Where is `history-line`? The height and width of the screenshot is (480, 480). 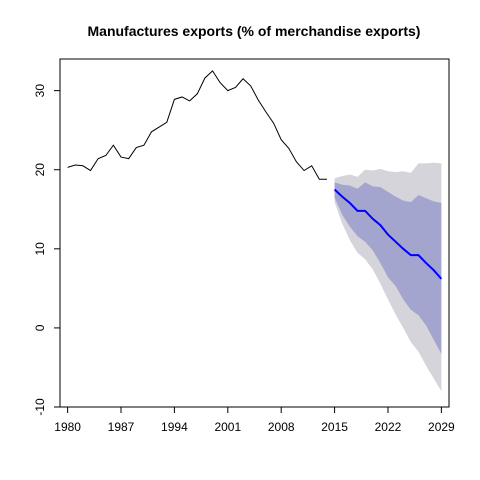
history-line is located at coordinates (197, 125).